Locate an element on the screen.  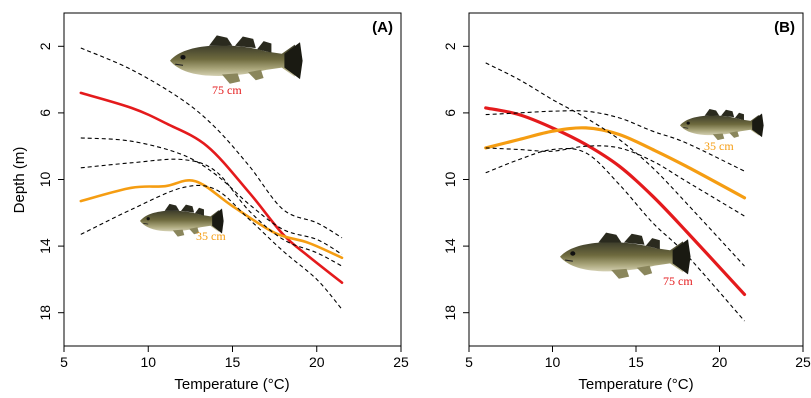
x-axis-label-b: Temperature (°C) is located at coordinates (635, 384).